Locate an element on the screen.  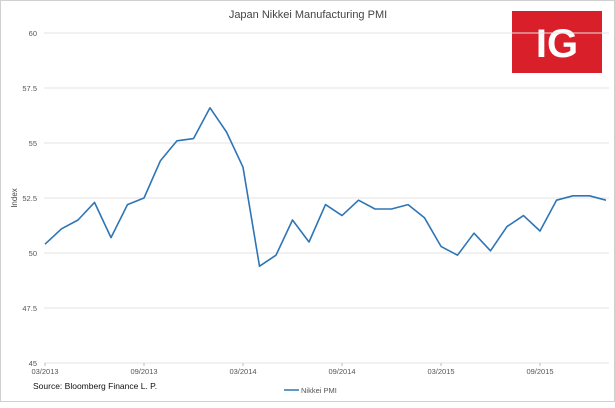
y-tick-label: 55 is located at coordinates (33, 143).